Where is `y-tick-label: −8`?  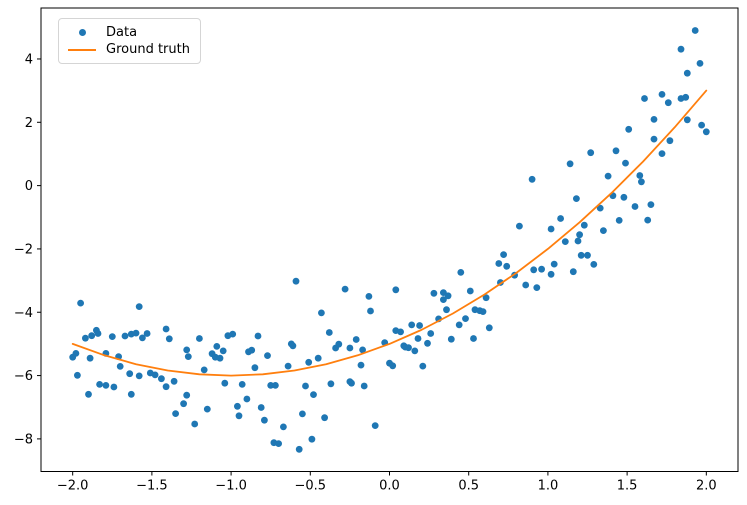
y-tick-label: −8 is located at coordinates (23, 439).